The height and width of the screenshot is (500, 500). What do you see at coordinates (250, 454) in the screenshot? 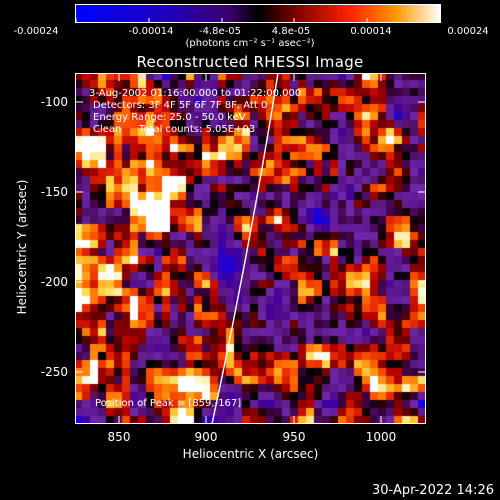
I see `x-axis-label: Heliocentric X (arcsec)` at bounding box center [250, 454].